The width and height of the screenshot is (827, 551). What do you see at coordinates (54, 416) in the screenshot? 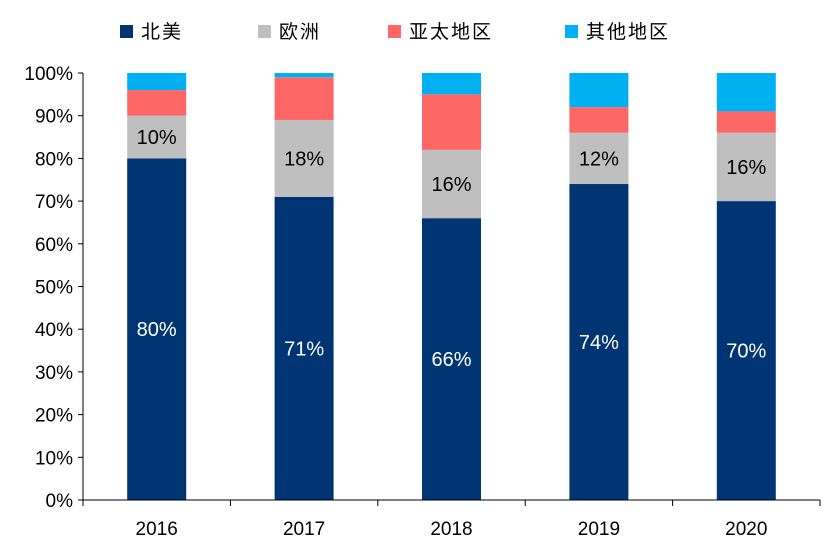
I see `y-tick-label: 20%` at bounding box center [54, 416].